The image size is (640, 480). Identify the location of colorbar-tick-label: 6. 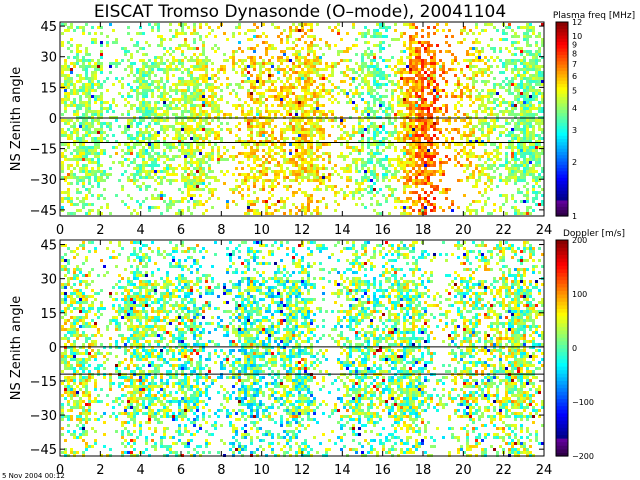
(574, 76).